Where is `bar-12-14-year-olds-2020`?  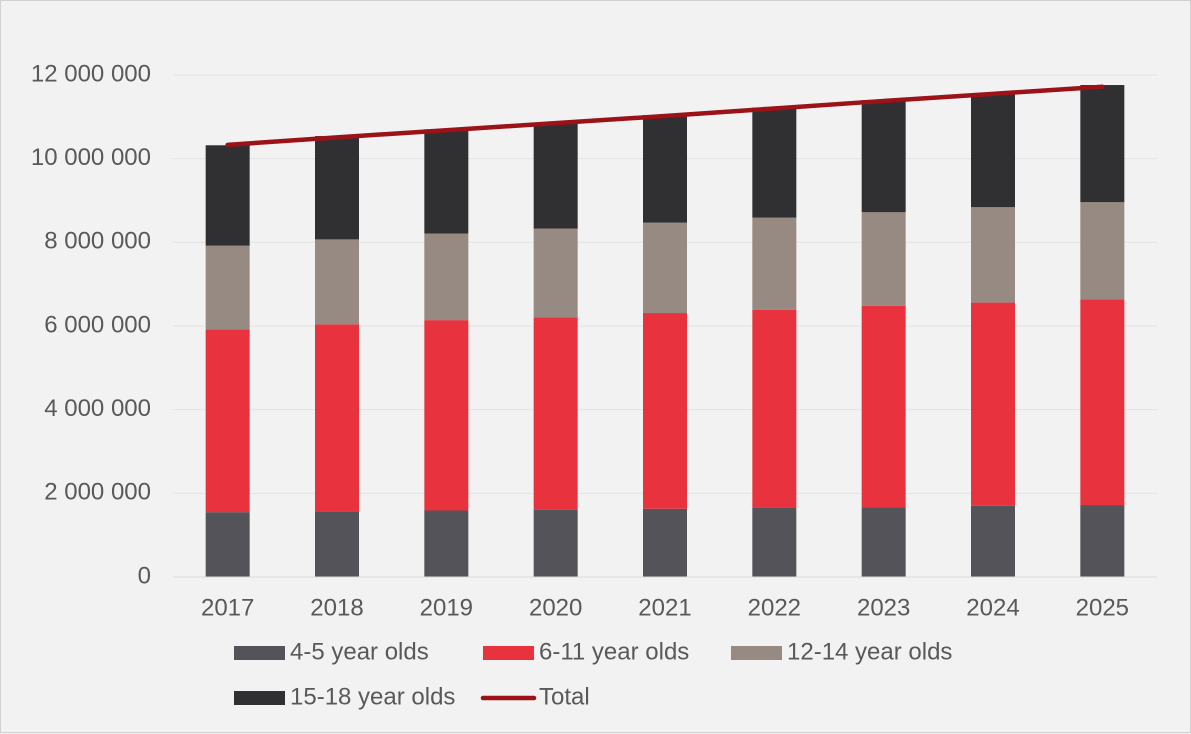
bar-12-14-year-olds-2020 is located at coordinates (555, 273).